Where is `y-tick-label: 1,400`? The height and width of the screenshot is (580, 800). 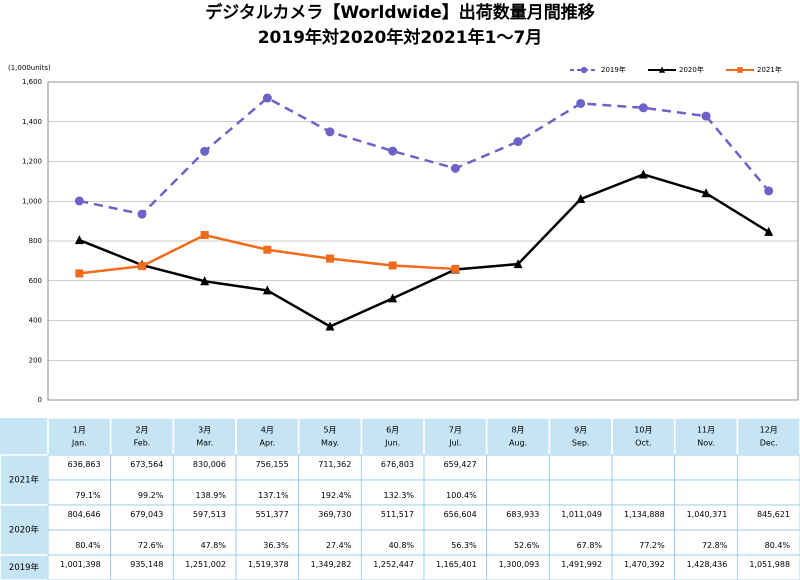
y-tick-label: 1,400 is located at coordinates (32, 122).